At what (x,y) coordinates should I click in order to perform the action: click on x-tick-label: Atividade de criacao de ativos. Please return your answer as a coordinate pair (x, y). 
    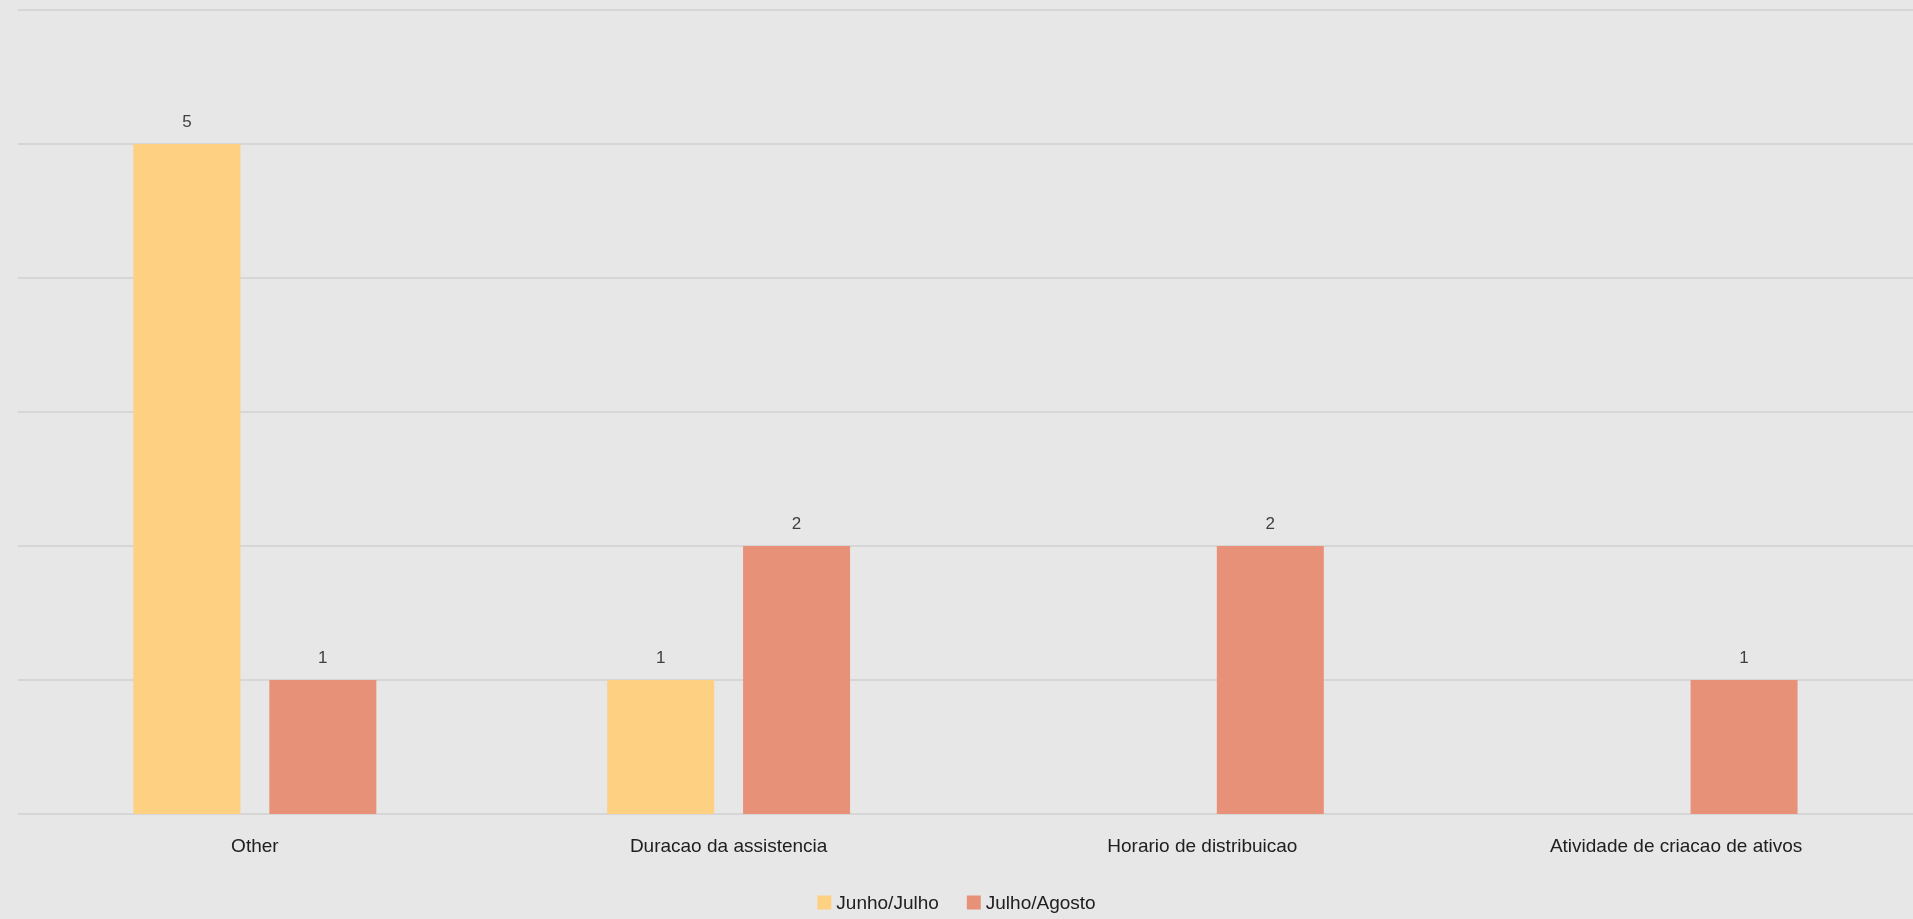
    Looking at the image, I should click on (1676, 845).